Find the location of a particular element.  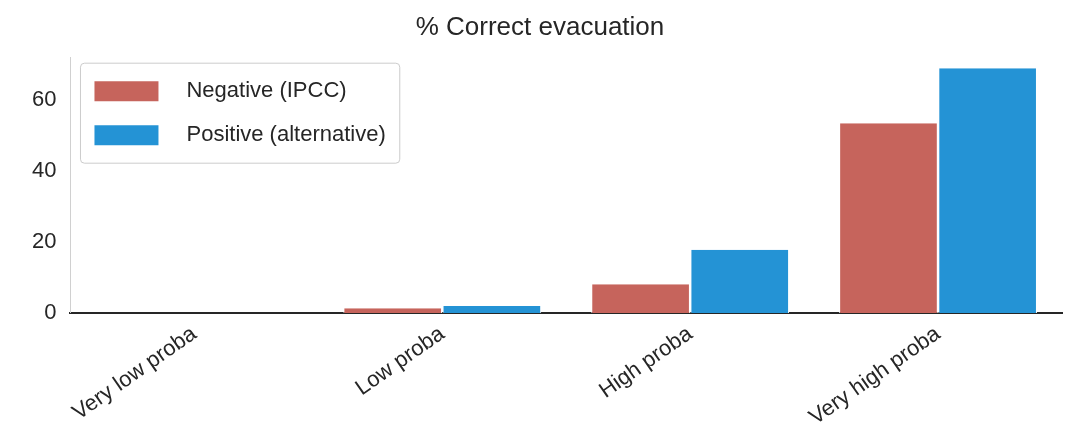

legend-label: Positive (alternative) is located at coordinates (286, 134).